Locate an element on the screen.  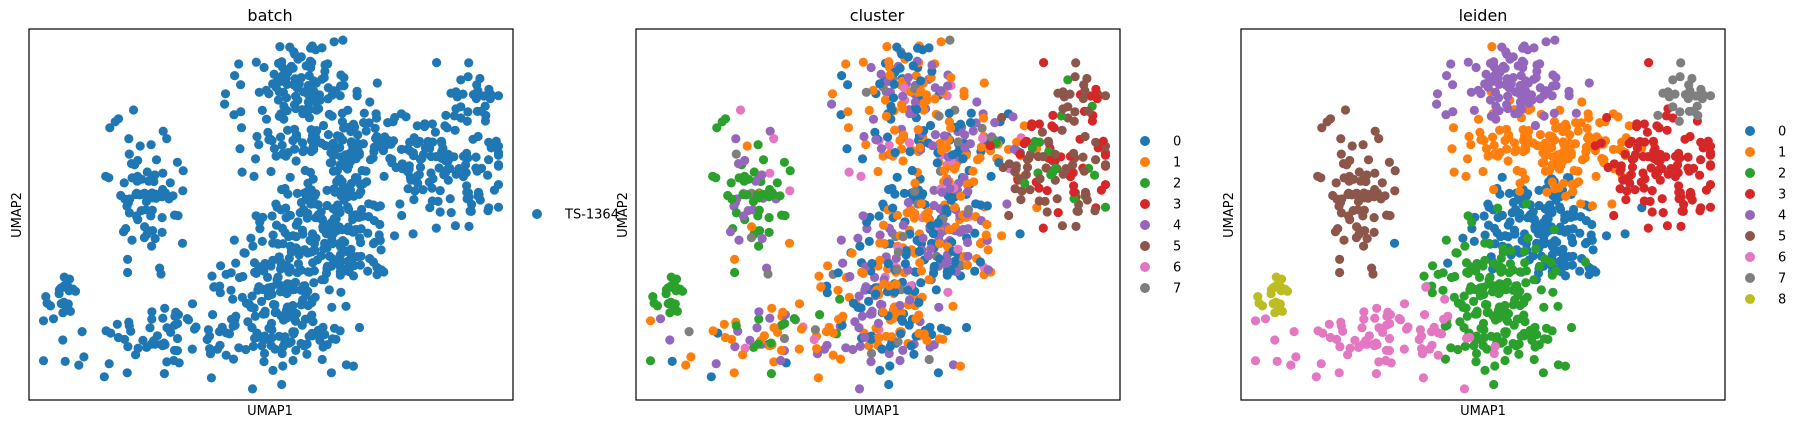
legend-label: 0 is located at coordinates (1782, 132).